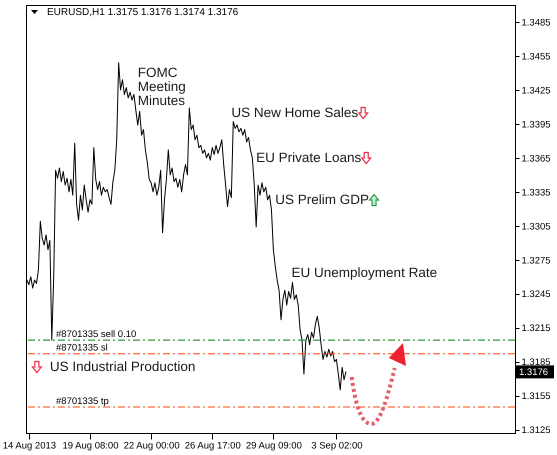 The image size is (557, 455). I want to click on y-tick-label: 1.3245, so click(536, 294).